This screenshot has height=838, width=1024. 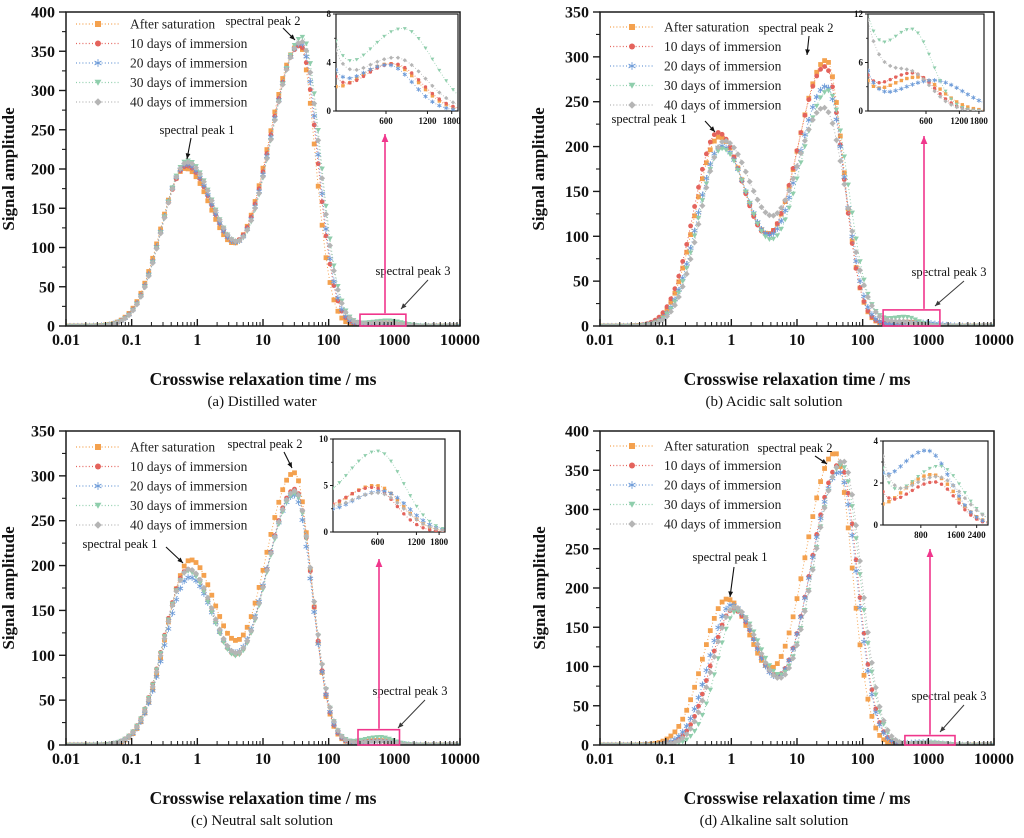 What do you see at coordinates (977, 535) in the screenshot?
I see `svg-text: 2400` at bounding box center [977, 535].